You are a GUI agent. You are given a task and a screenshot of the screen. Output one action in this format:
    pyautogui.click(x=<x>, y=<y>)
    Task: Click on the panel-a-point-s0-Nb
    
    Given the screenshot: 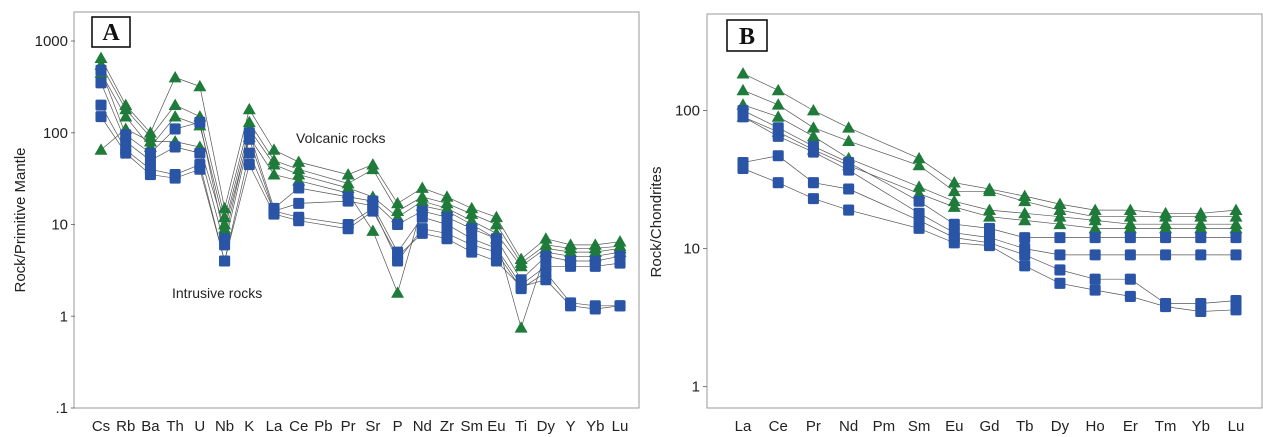 What is the action you would take?
    pyautogui.click(x=225, y=207)
    